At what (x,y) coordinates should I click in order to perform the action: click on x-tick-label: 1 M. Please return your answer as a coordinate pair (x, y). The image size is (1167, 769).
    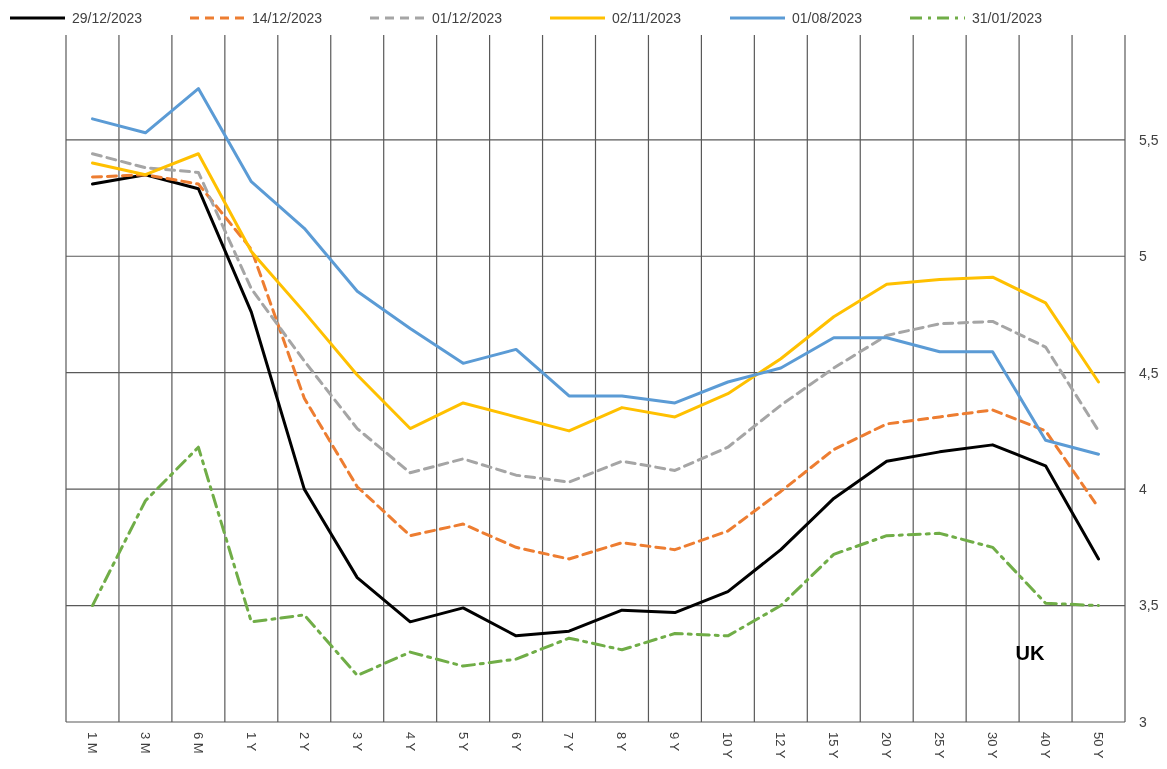
    Looking at the image, I should click on (92, 743).